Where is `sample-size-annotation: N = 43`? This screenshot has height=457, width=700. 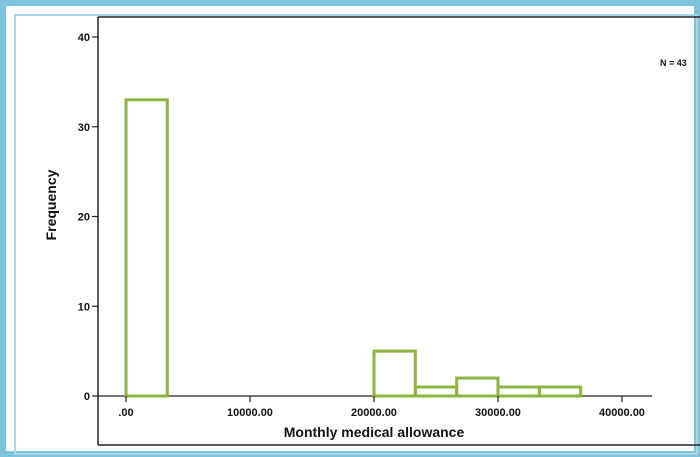 sample-size-annotation: N = 43 is located at coordinates (673, 63).